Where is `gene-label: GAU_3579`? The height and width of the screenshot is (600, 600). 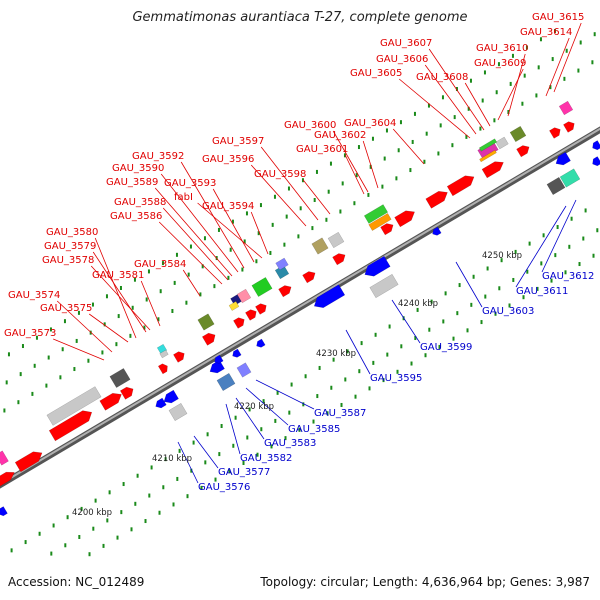
gene-label: GAU_3579 is located at coordinates (70, 246).